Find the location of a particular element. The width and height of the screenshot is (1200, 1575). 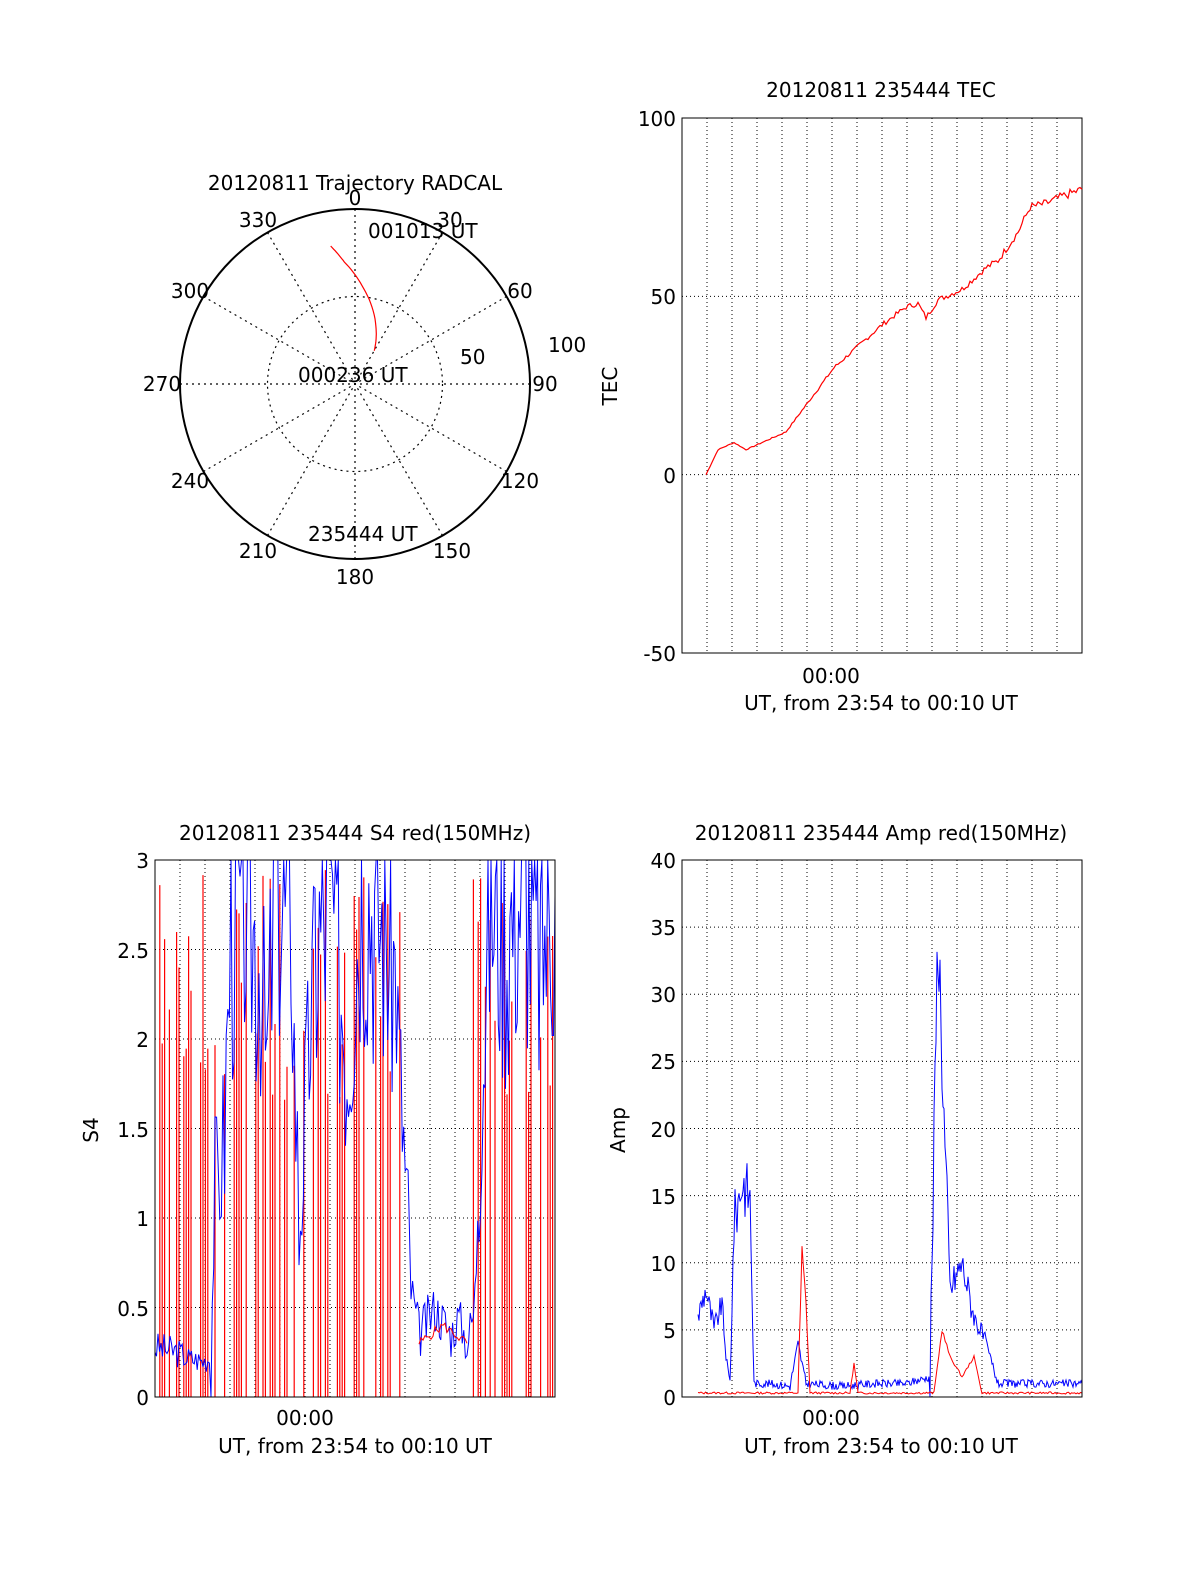

azimuth-label-330: 330 is located at coordinates (258, 220).